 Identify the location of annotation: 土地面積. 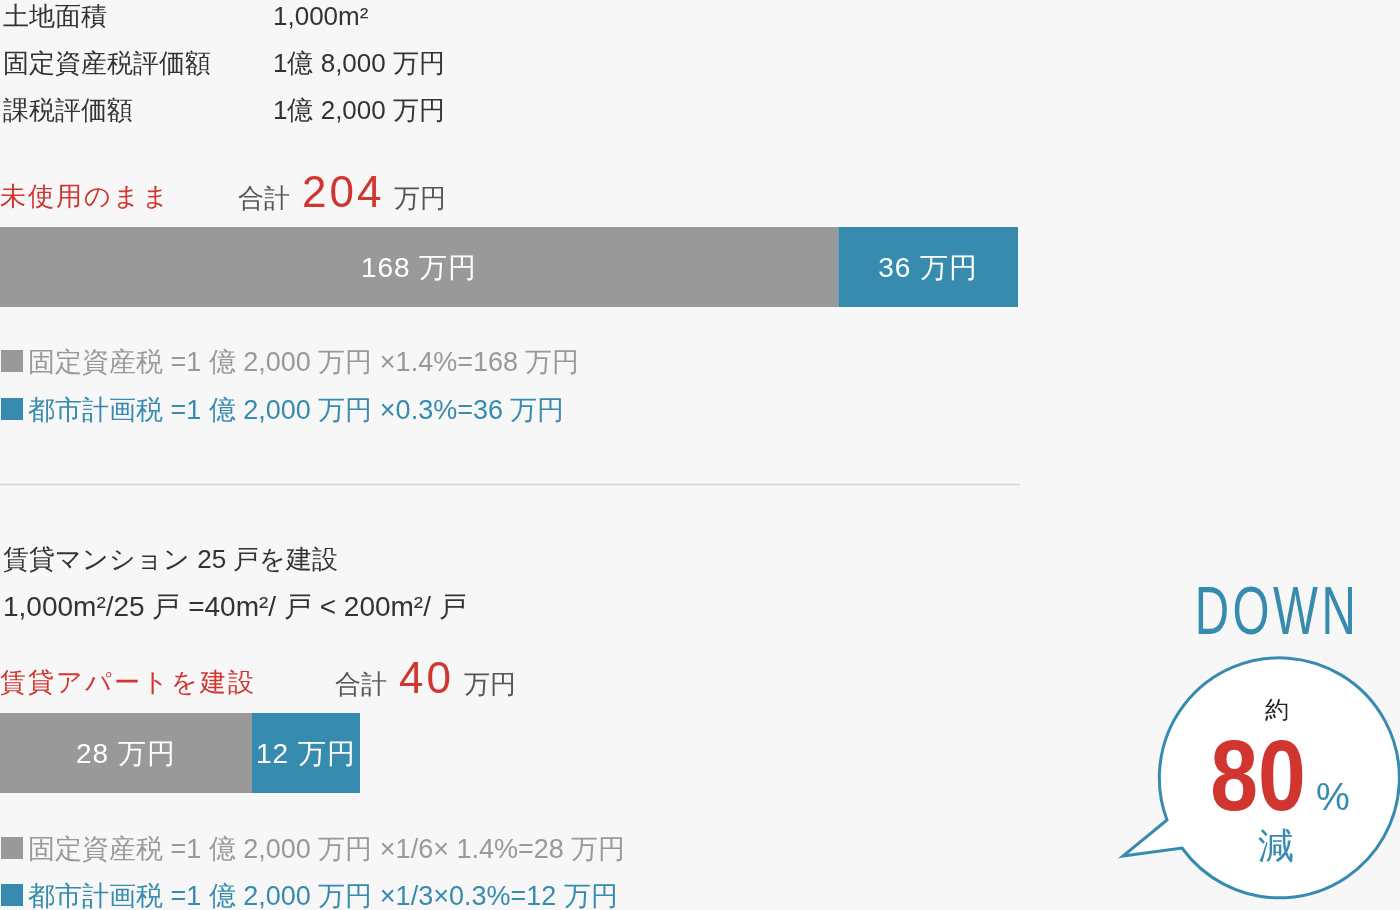
(55, 16).